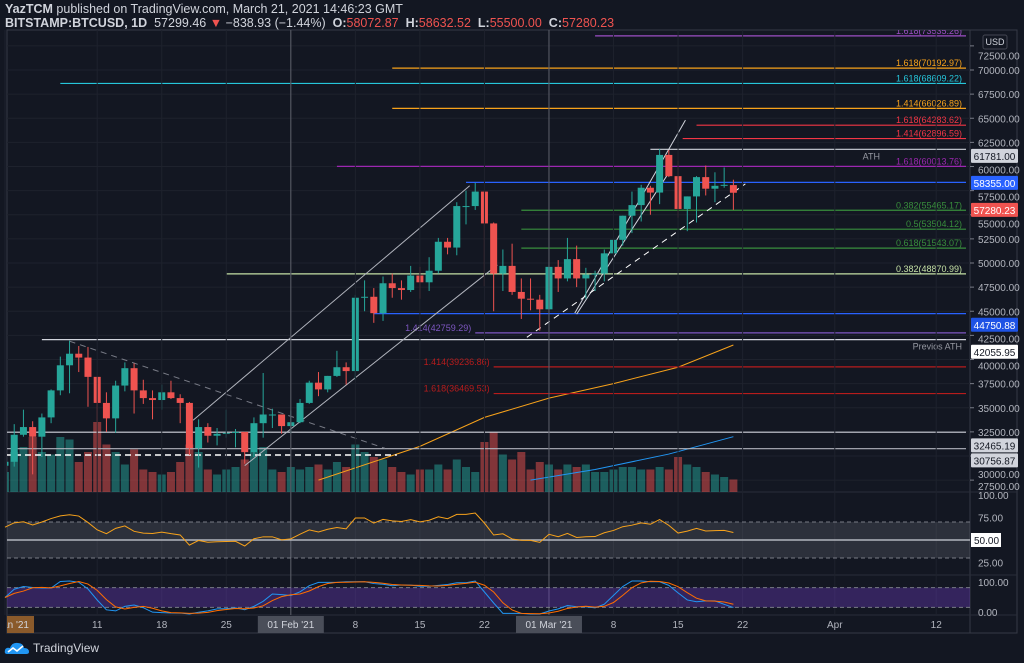 Image resolution: width=1024 pixels, height=663 pixels. I want to click on y-tick-label: 57500.00, so click(999, 197).